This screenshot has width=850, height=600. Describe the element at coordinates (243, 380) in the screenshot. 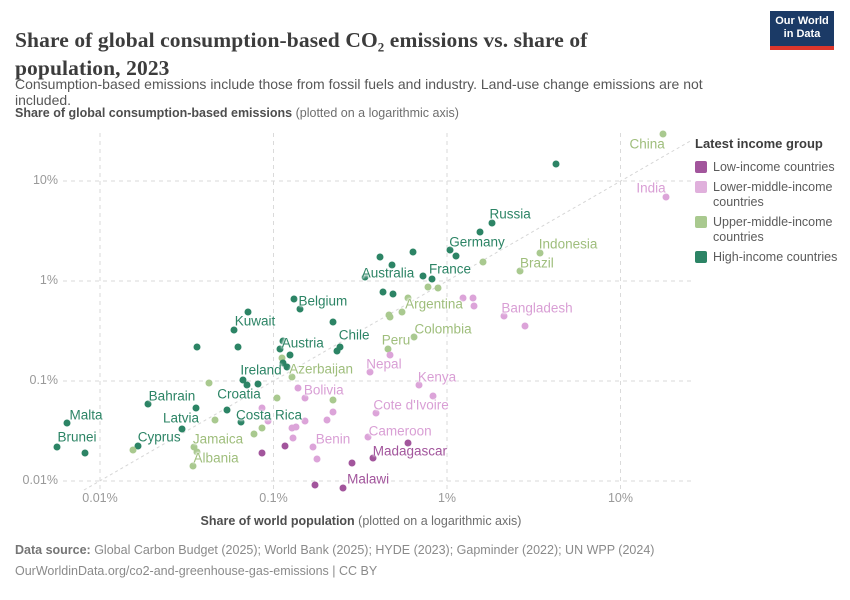

I see `data-point-ireland` at that location.